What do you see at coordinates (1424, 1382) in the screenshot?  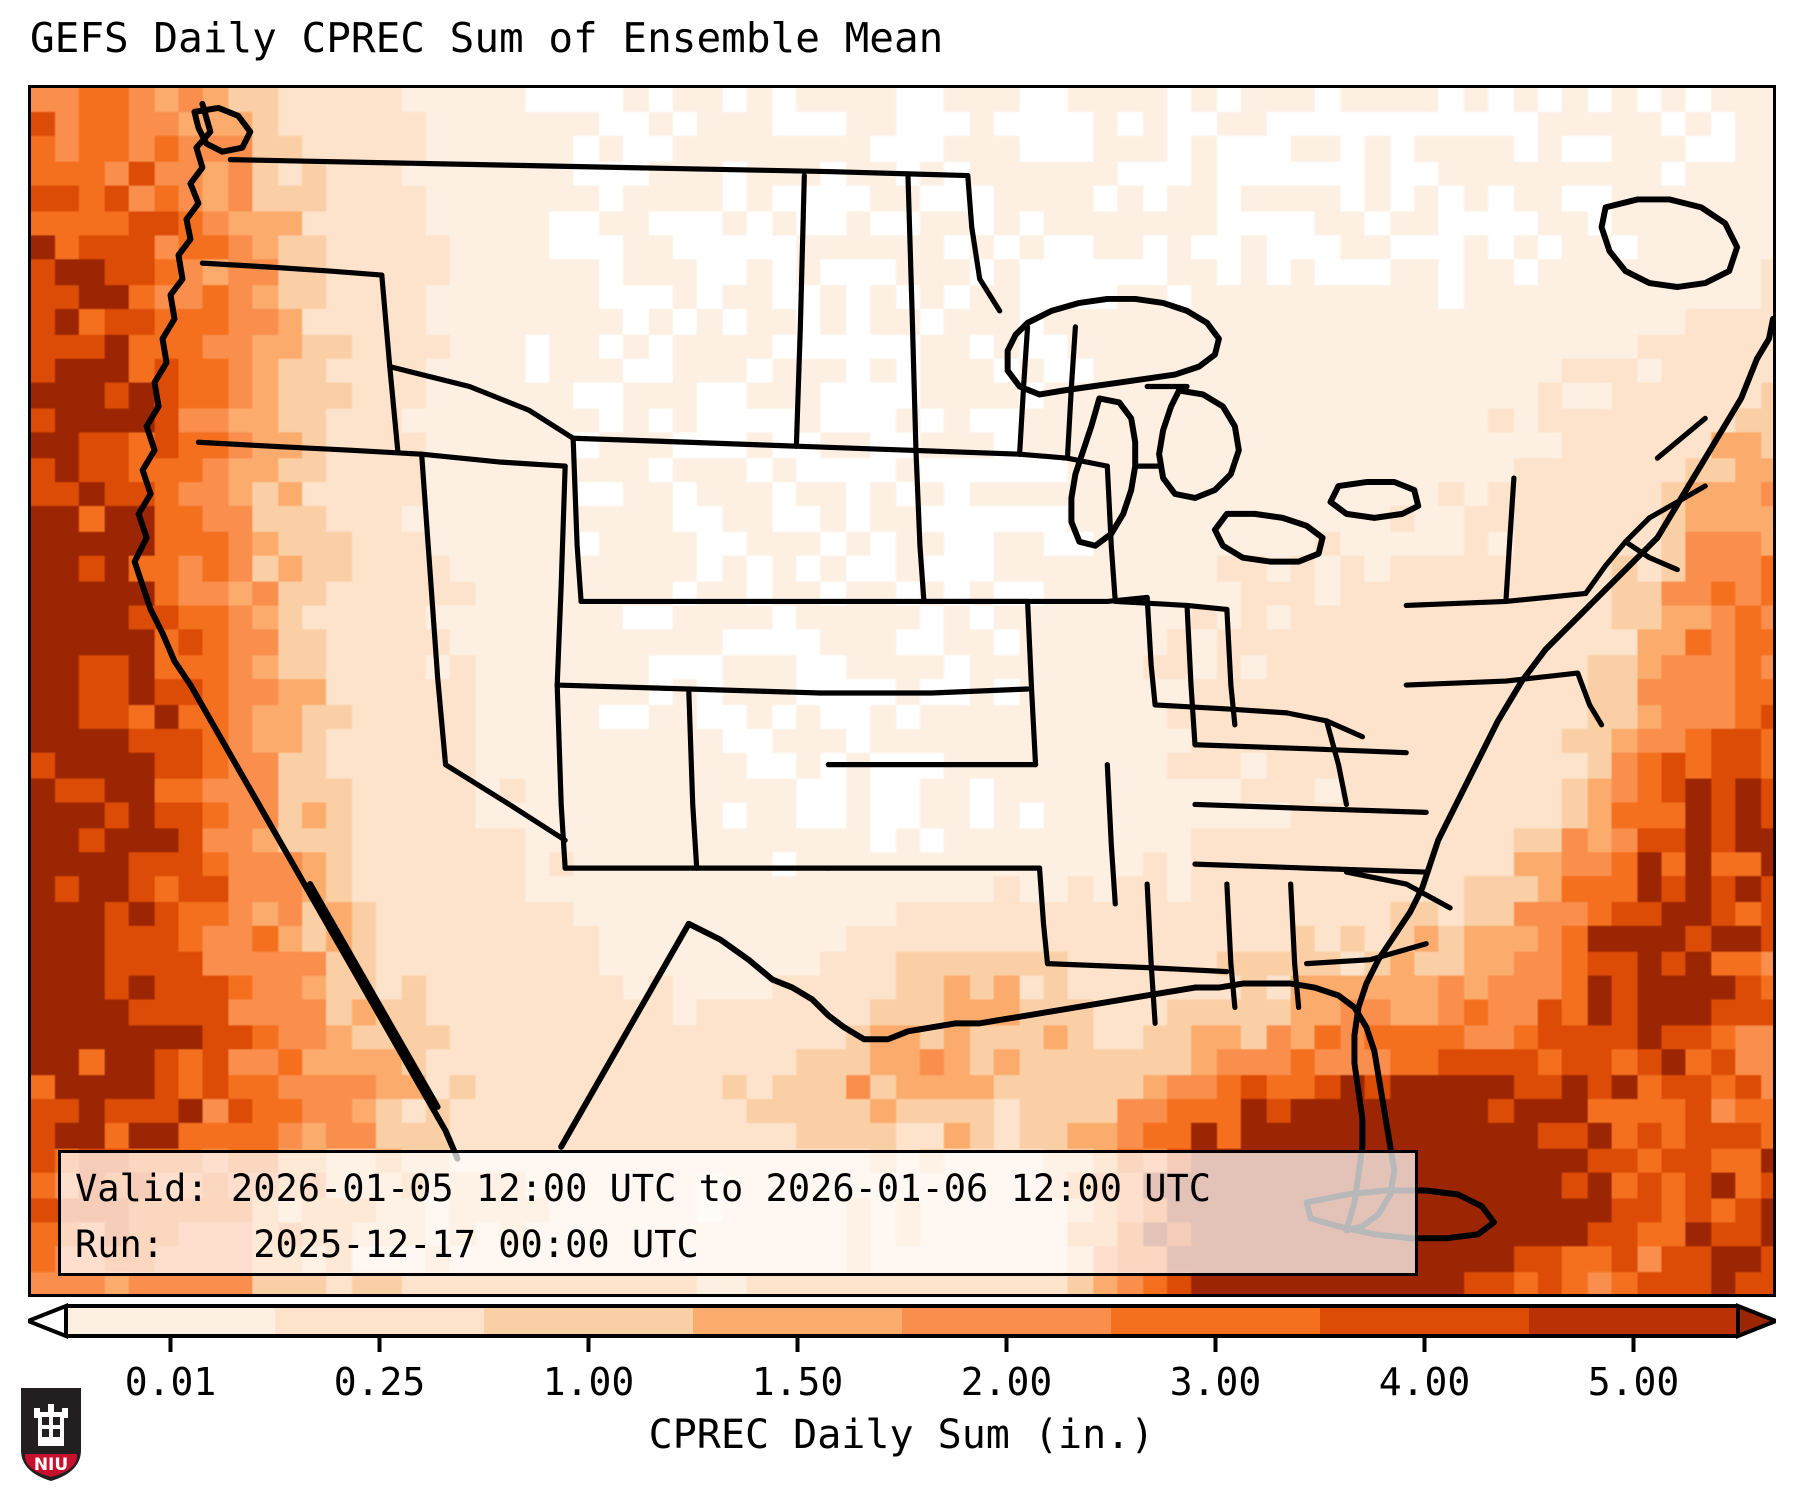 I see `colorbar-tick-6: 4.00` at bounding box center [1424, 1382].